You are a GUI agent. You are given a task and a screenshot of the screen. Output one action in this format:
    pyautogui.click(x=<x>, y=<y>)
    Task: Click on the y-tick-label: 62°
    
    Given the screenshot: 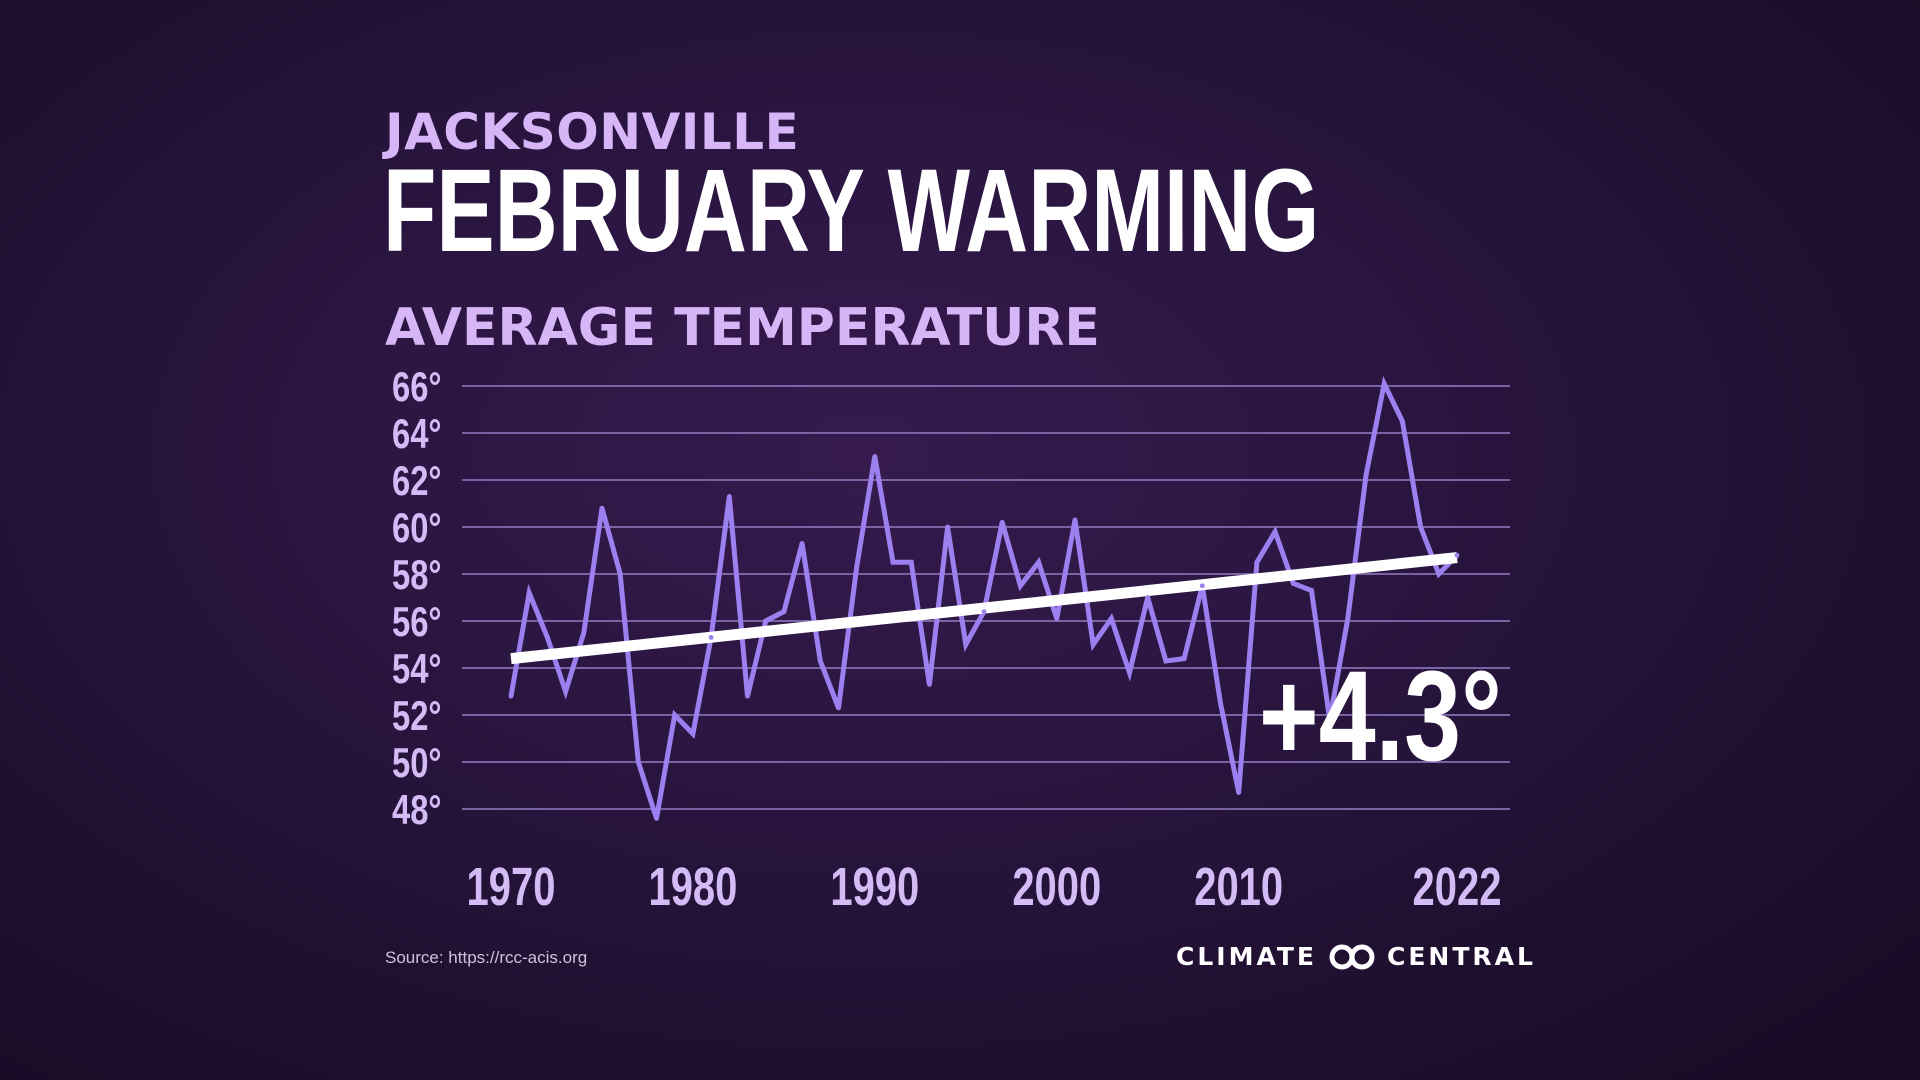 What is the action you would take?
    pyautogui.click(x=417, y=480)
    